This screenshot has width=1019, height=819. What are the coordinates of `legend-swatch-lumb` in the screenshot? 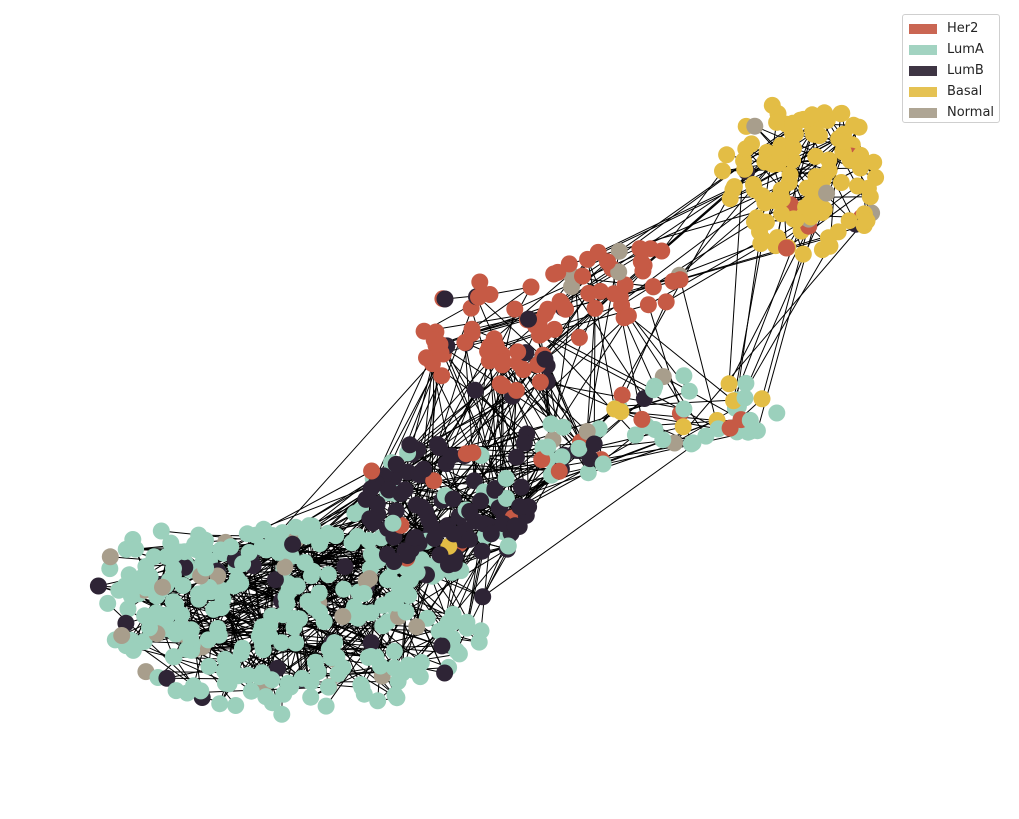 It's located at (923, 70).